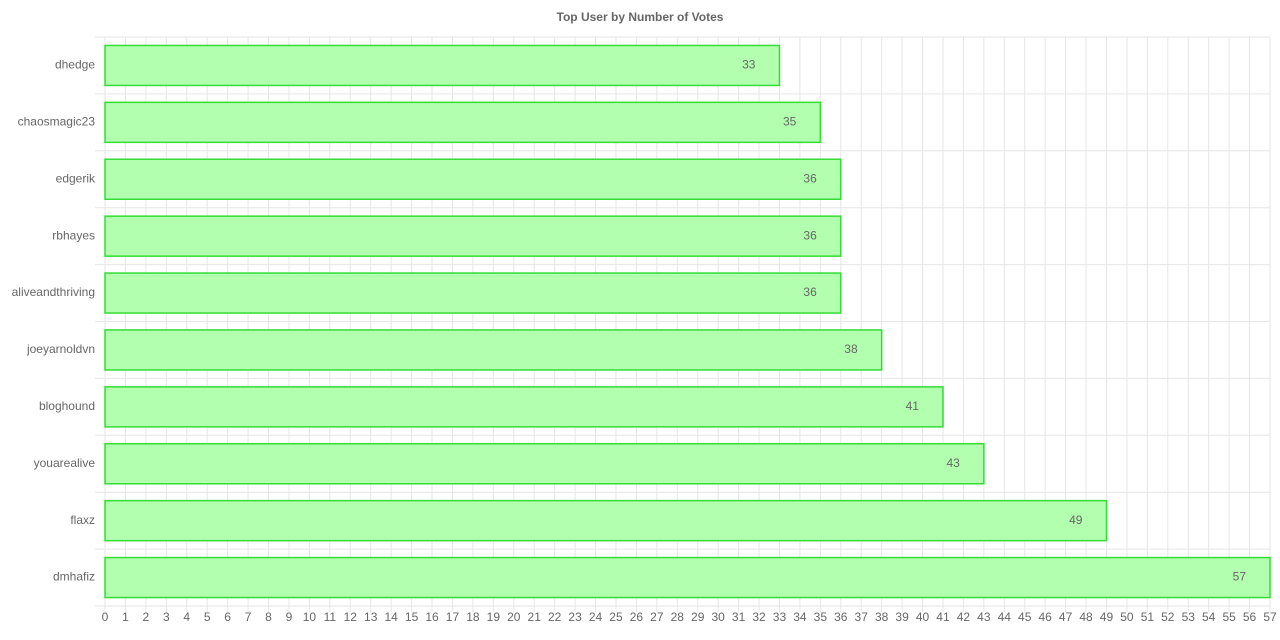 The width and height of the screenshot is (1280, 640). What do you see at coordinates (207, 617) in the screenshot?
I see `x-tick-label: 5` at bounding box center [207, 617].